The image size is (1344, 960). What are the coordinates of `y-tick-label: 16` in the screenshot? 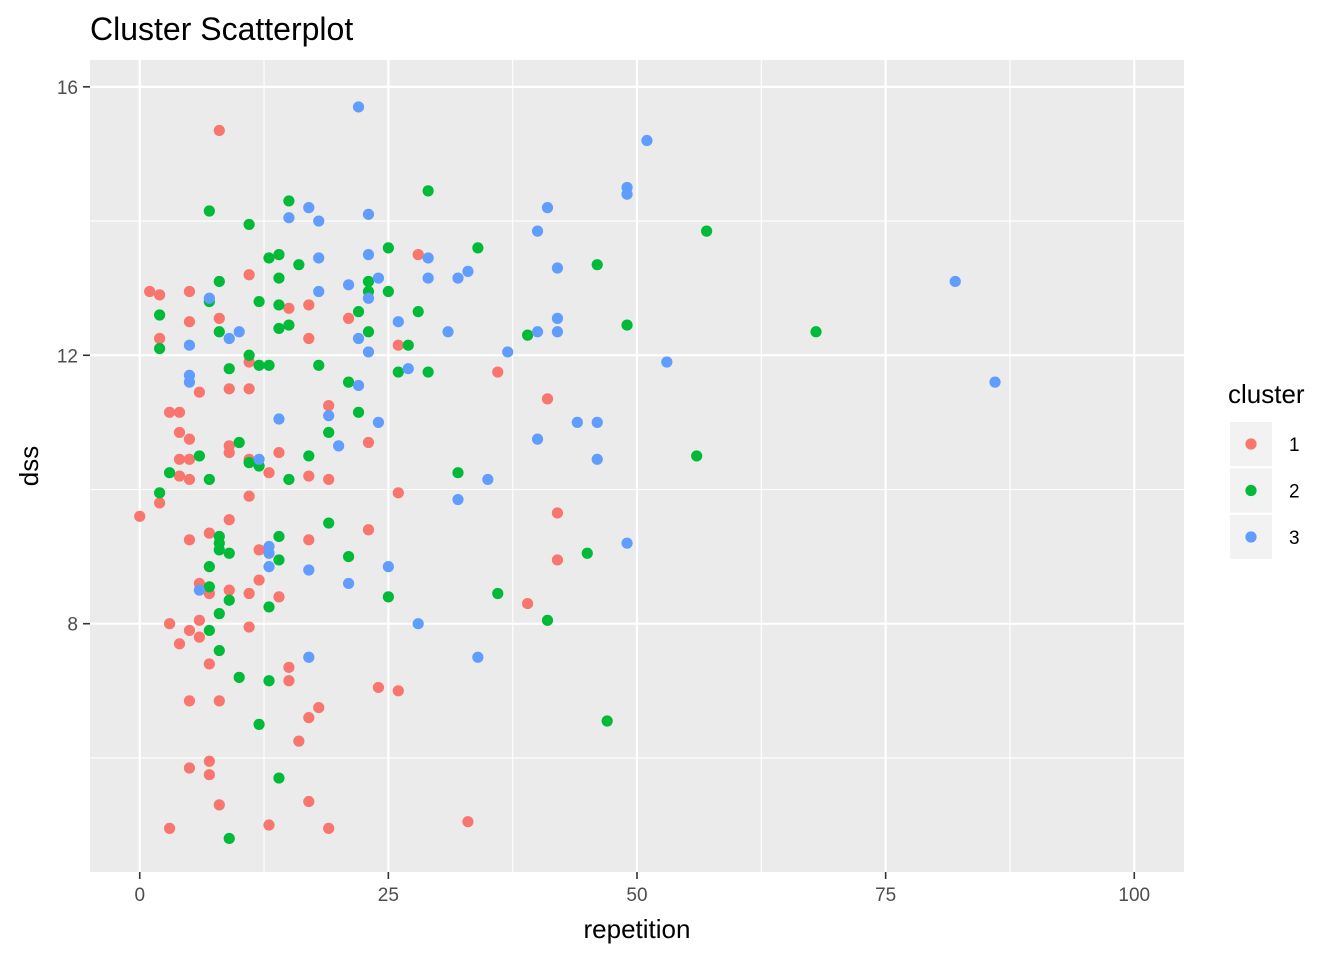 It's located at (67, 88).